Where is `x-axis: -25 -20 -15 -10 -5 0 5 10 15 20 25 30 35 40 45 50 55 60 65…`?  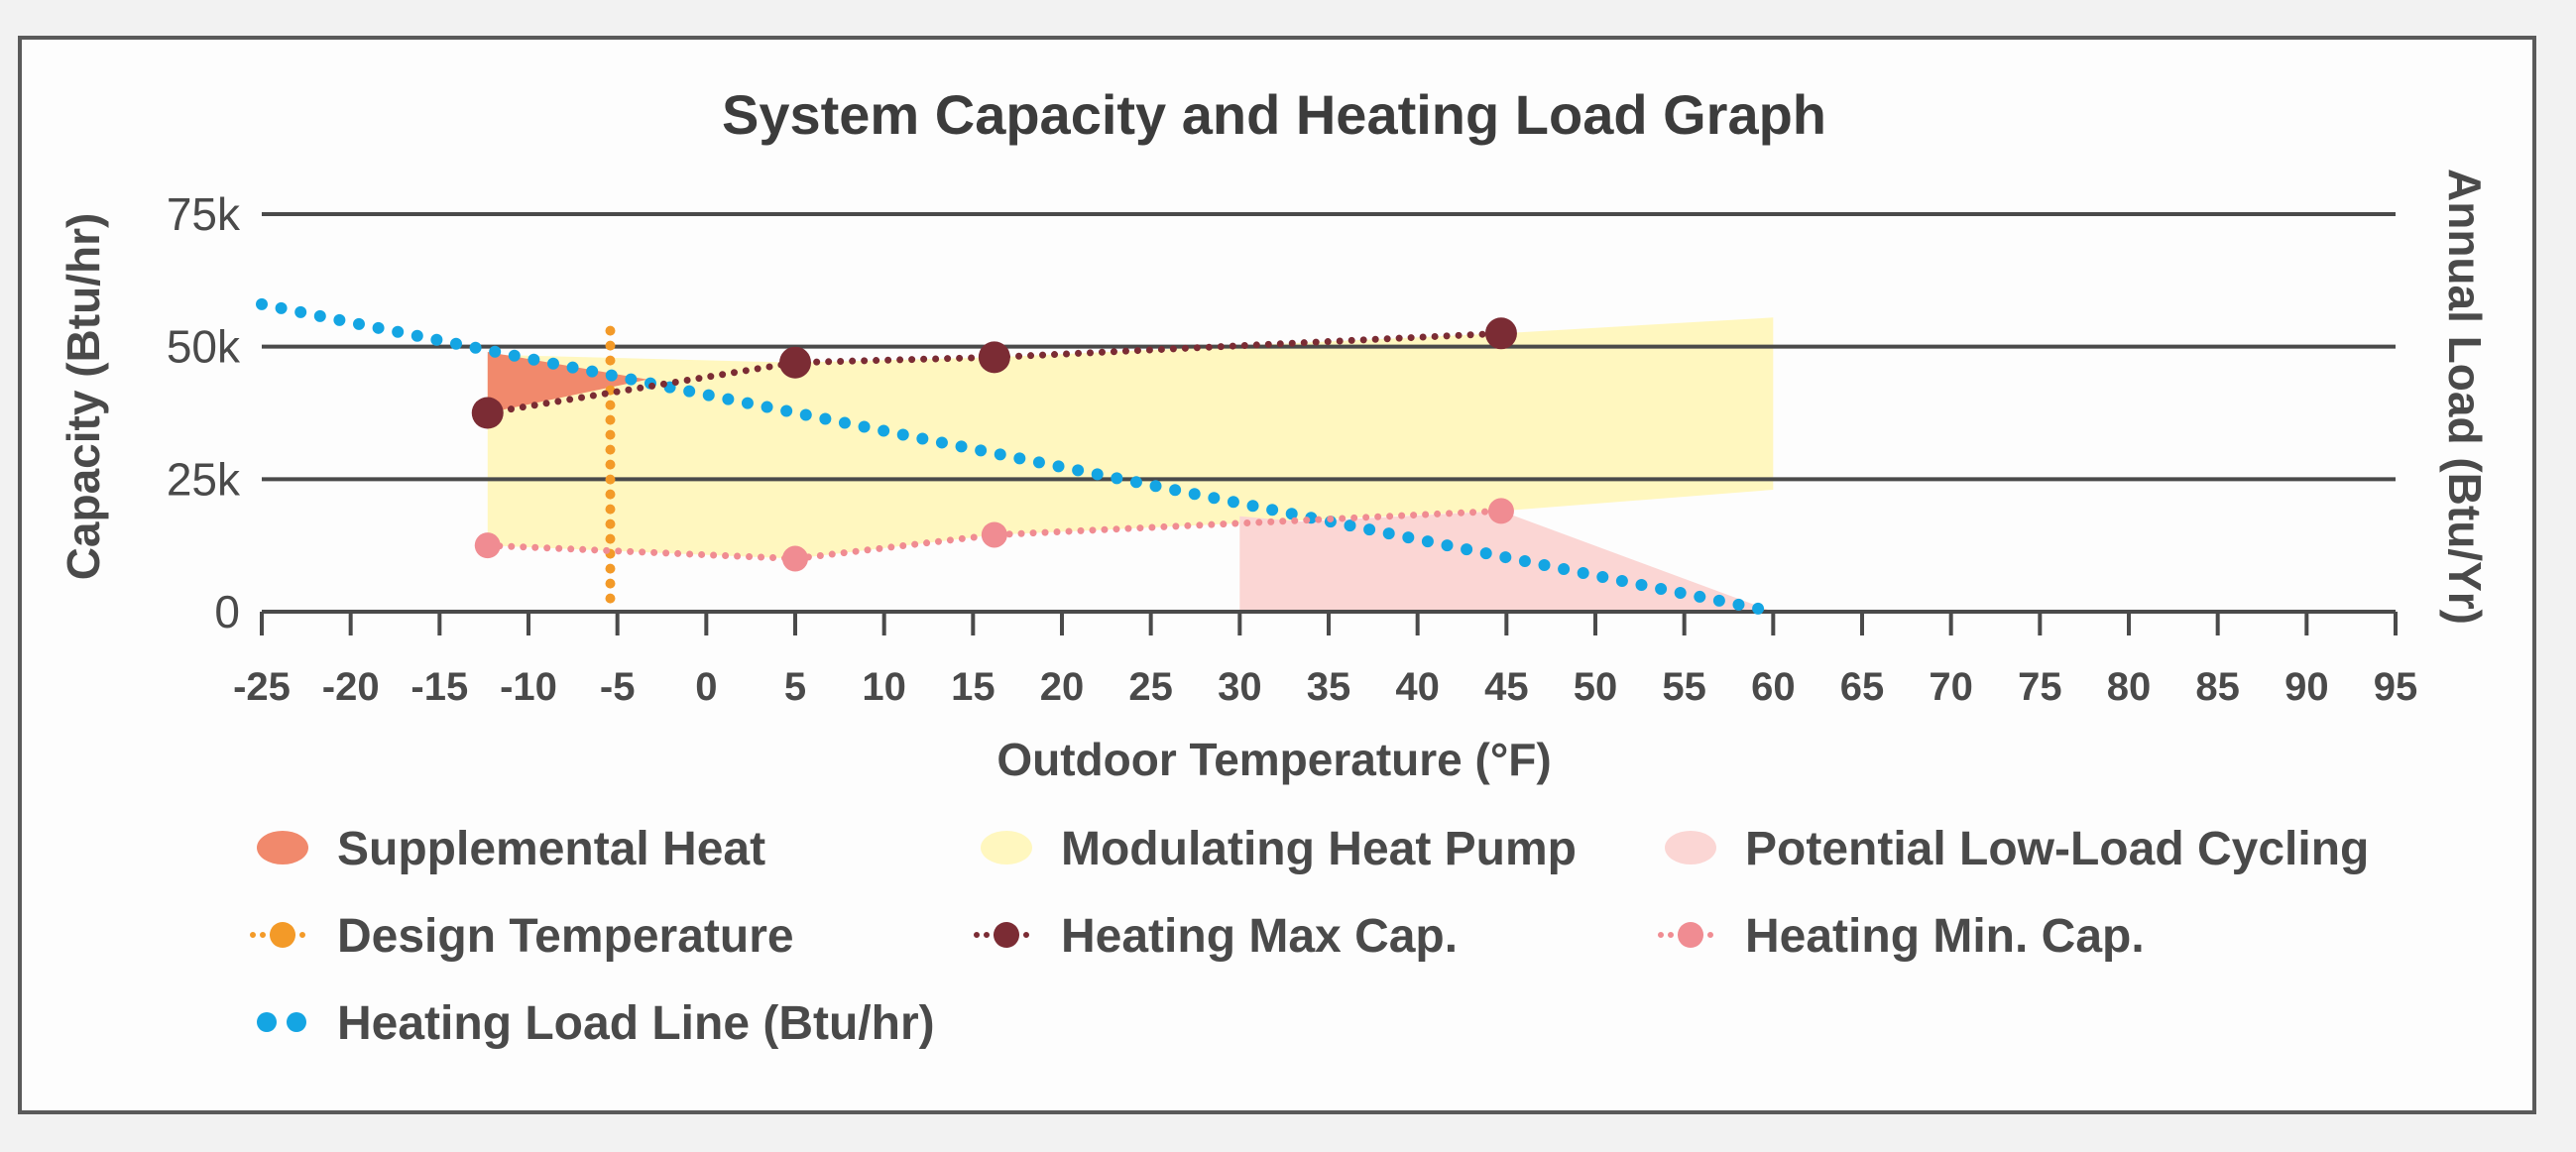
x-axis: -25 -20 -15 -10 -5 0 5 10 15 20 25 30 35 40 45 50 55 60 65… is located at coordinates (1325, 659).